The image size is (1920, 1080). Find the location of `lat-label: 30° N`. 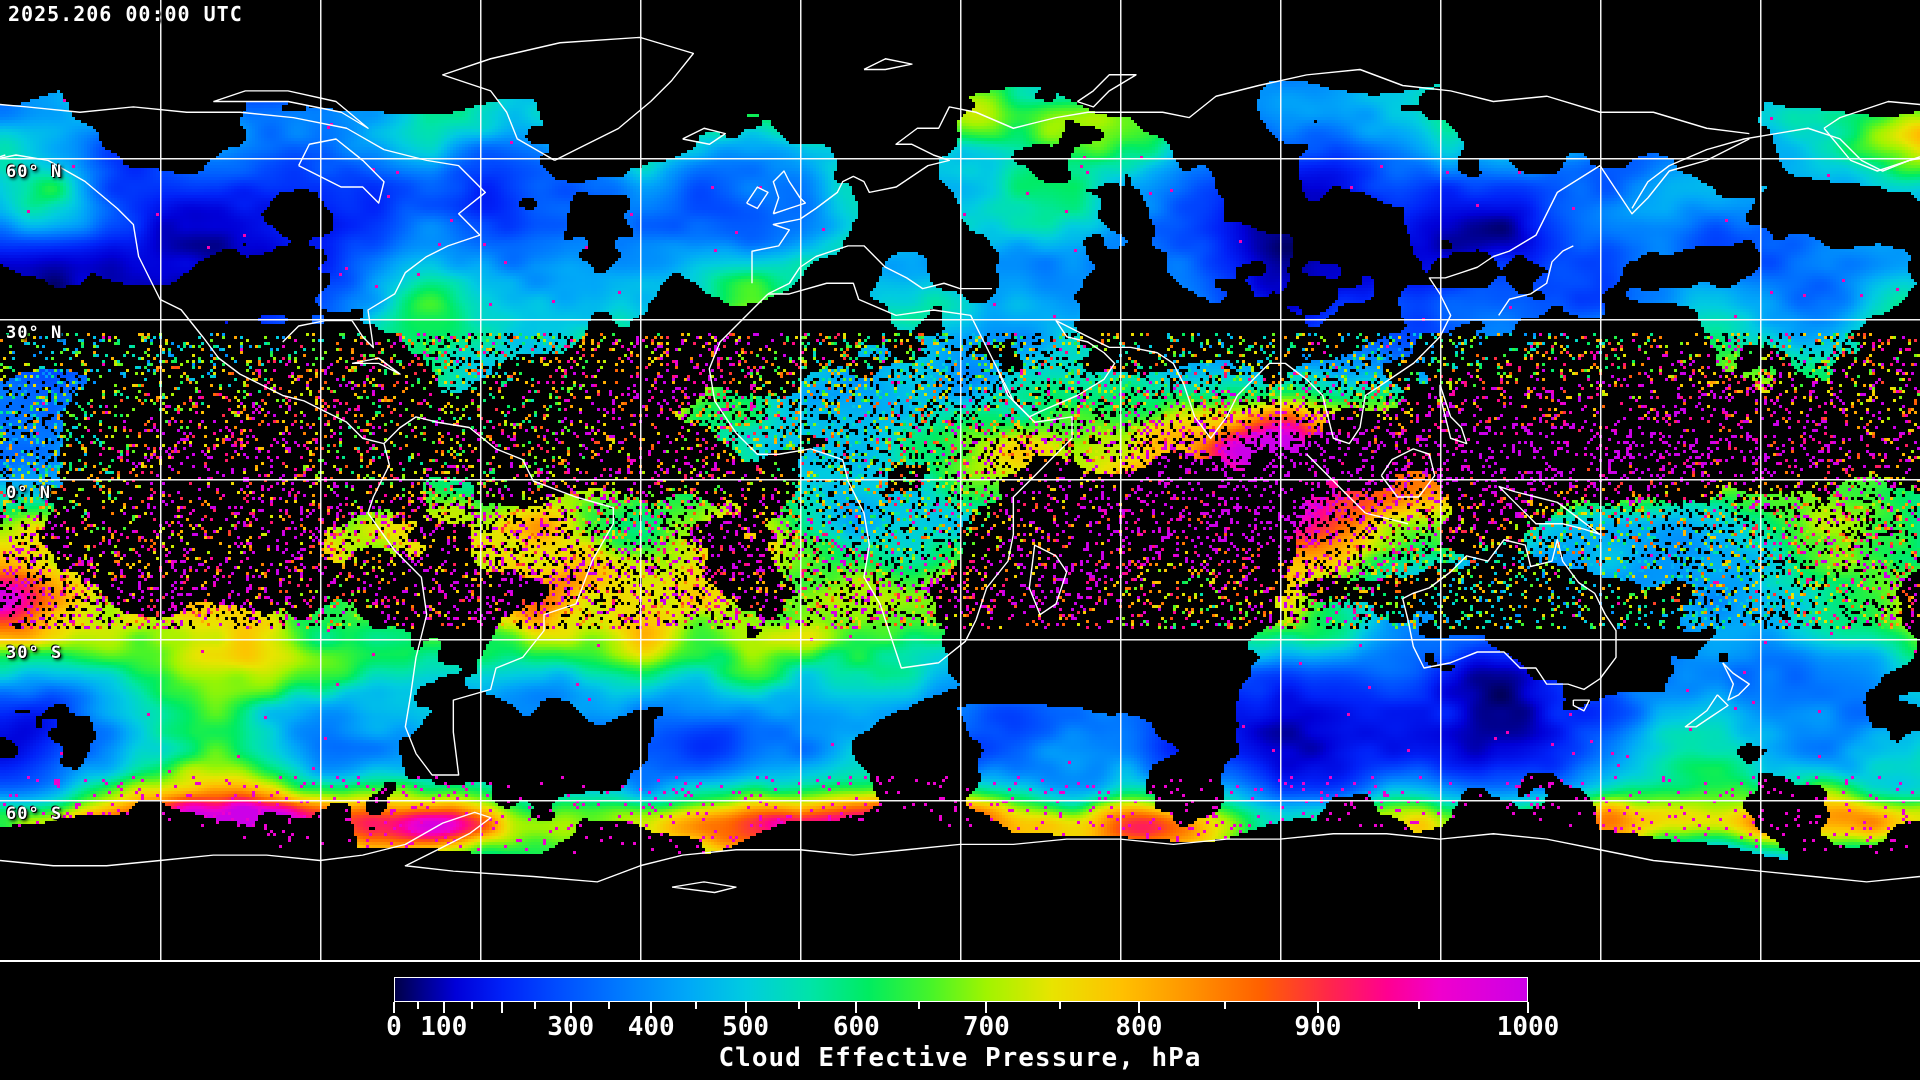

lat-label: 30° N is located at coordinates (34, 333).